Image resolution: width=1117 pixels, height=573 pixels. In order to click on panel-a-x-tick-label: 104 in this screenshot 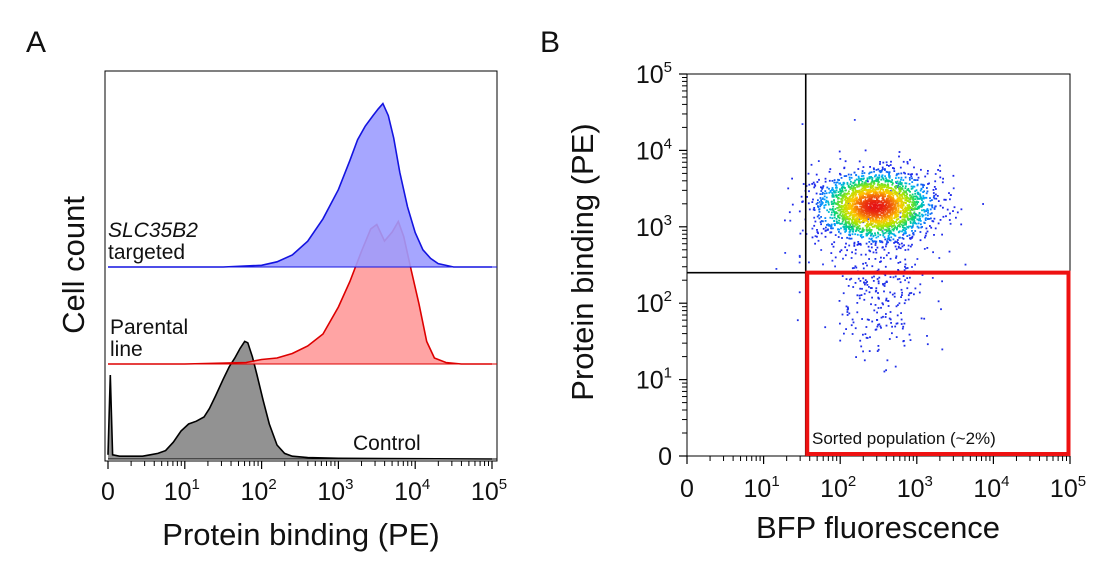, I will do `click(412, 491)`.